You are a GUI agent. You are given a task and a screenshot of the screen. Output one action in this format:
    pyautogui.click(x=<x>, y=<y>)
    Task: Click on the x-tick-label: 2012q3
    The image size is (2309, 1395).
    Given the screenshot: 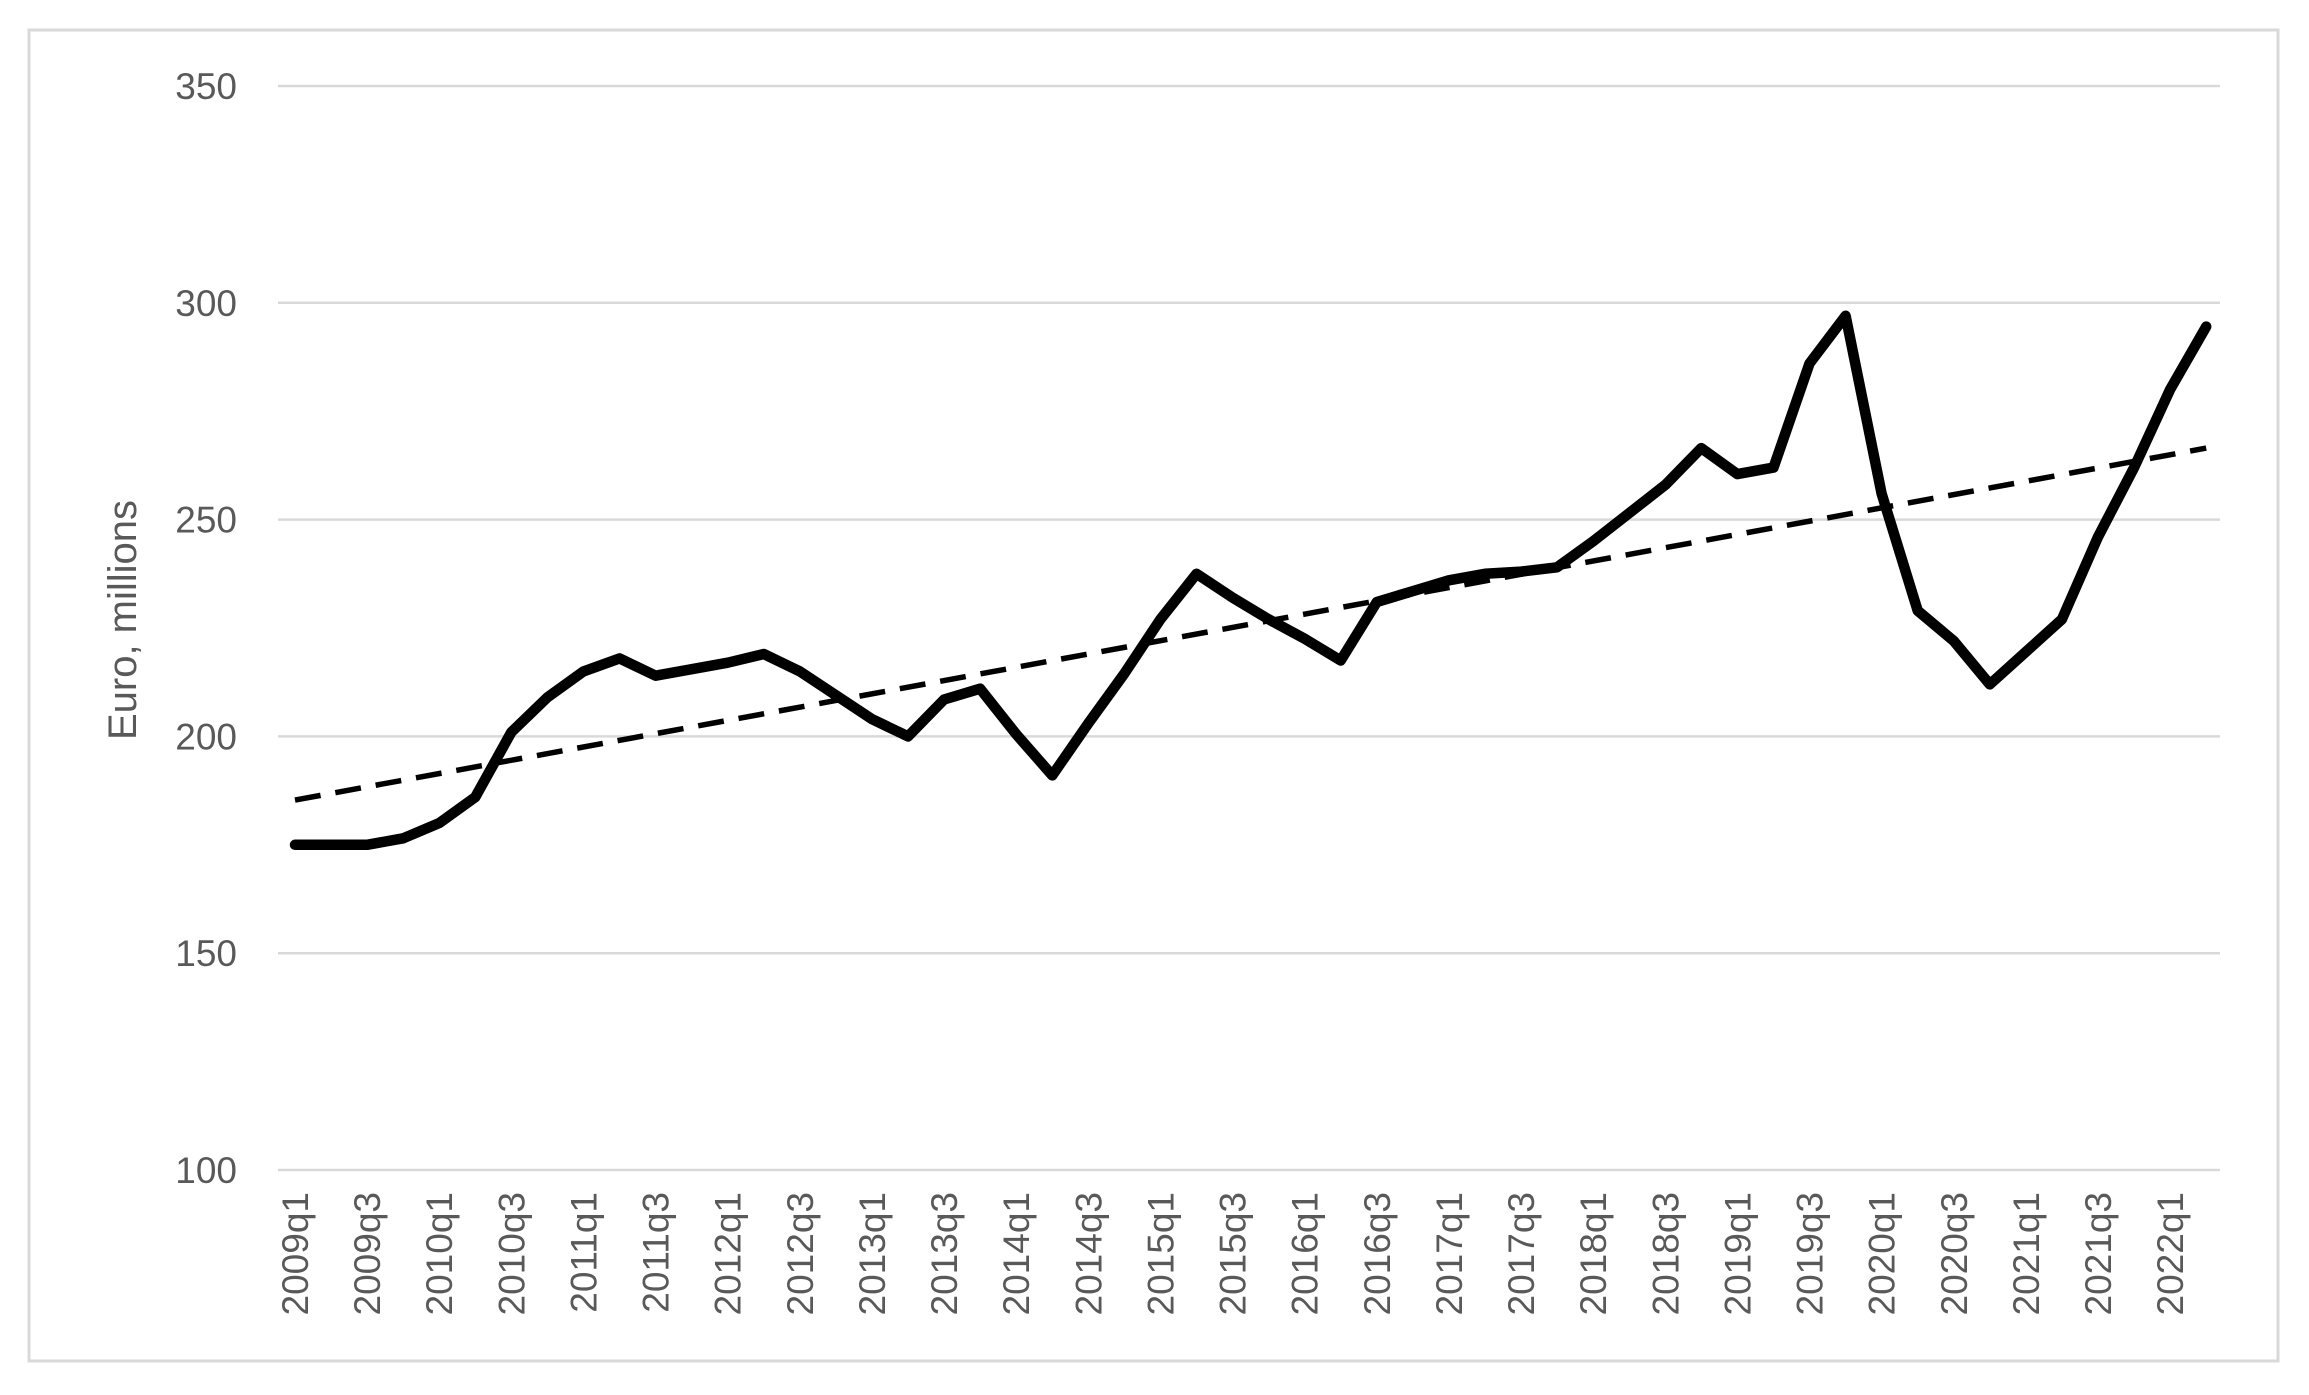 What is the action you would take?
    pyautogui.click(x=800, y=1253)
    